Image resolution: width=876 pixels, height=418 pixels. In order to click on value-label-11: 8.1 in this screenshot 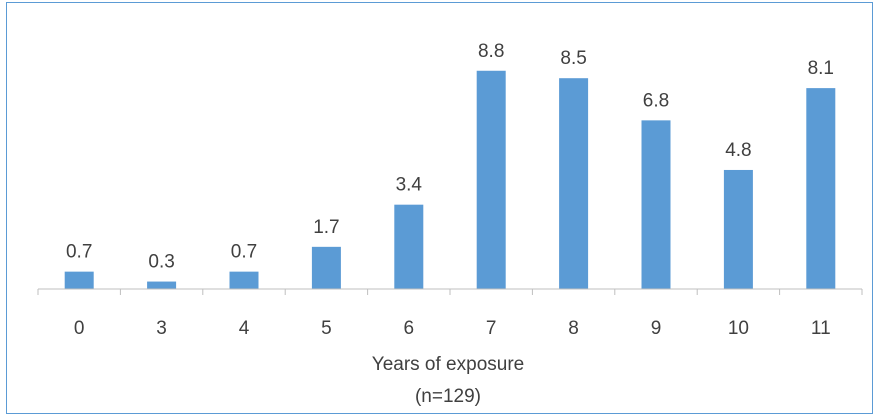, I will do `click(821, 68)`.